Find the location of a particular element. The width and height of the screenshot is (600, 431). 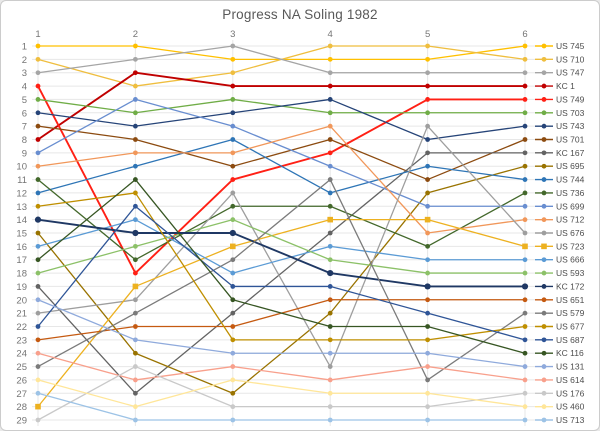

y-tick-label: 24 is located at coordinates (21, 354).